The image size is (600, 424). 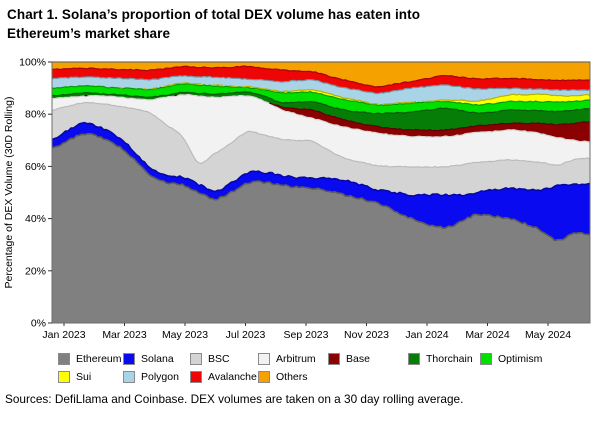 What do you see at coordinates (486, 359) in the screenshot?
I see `legend-swatch-optimism` at bounding box center [486, 359].